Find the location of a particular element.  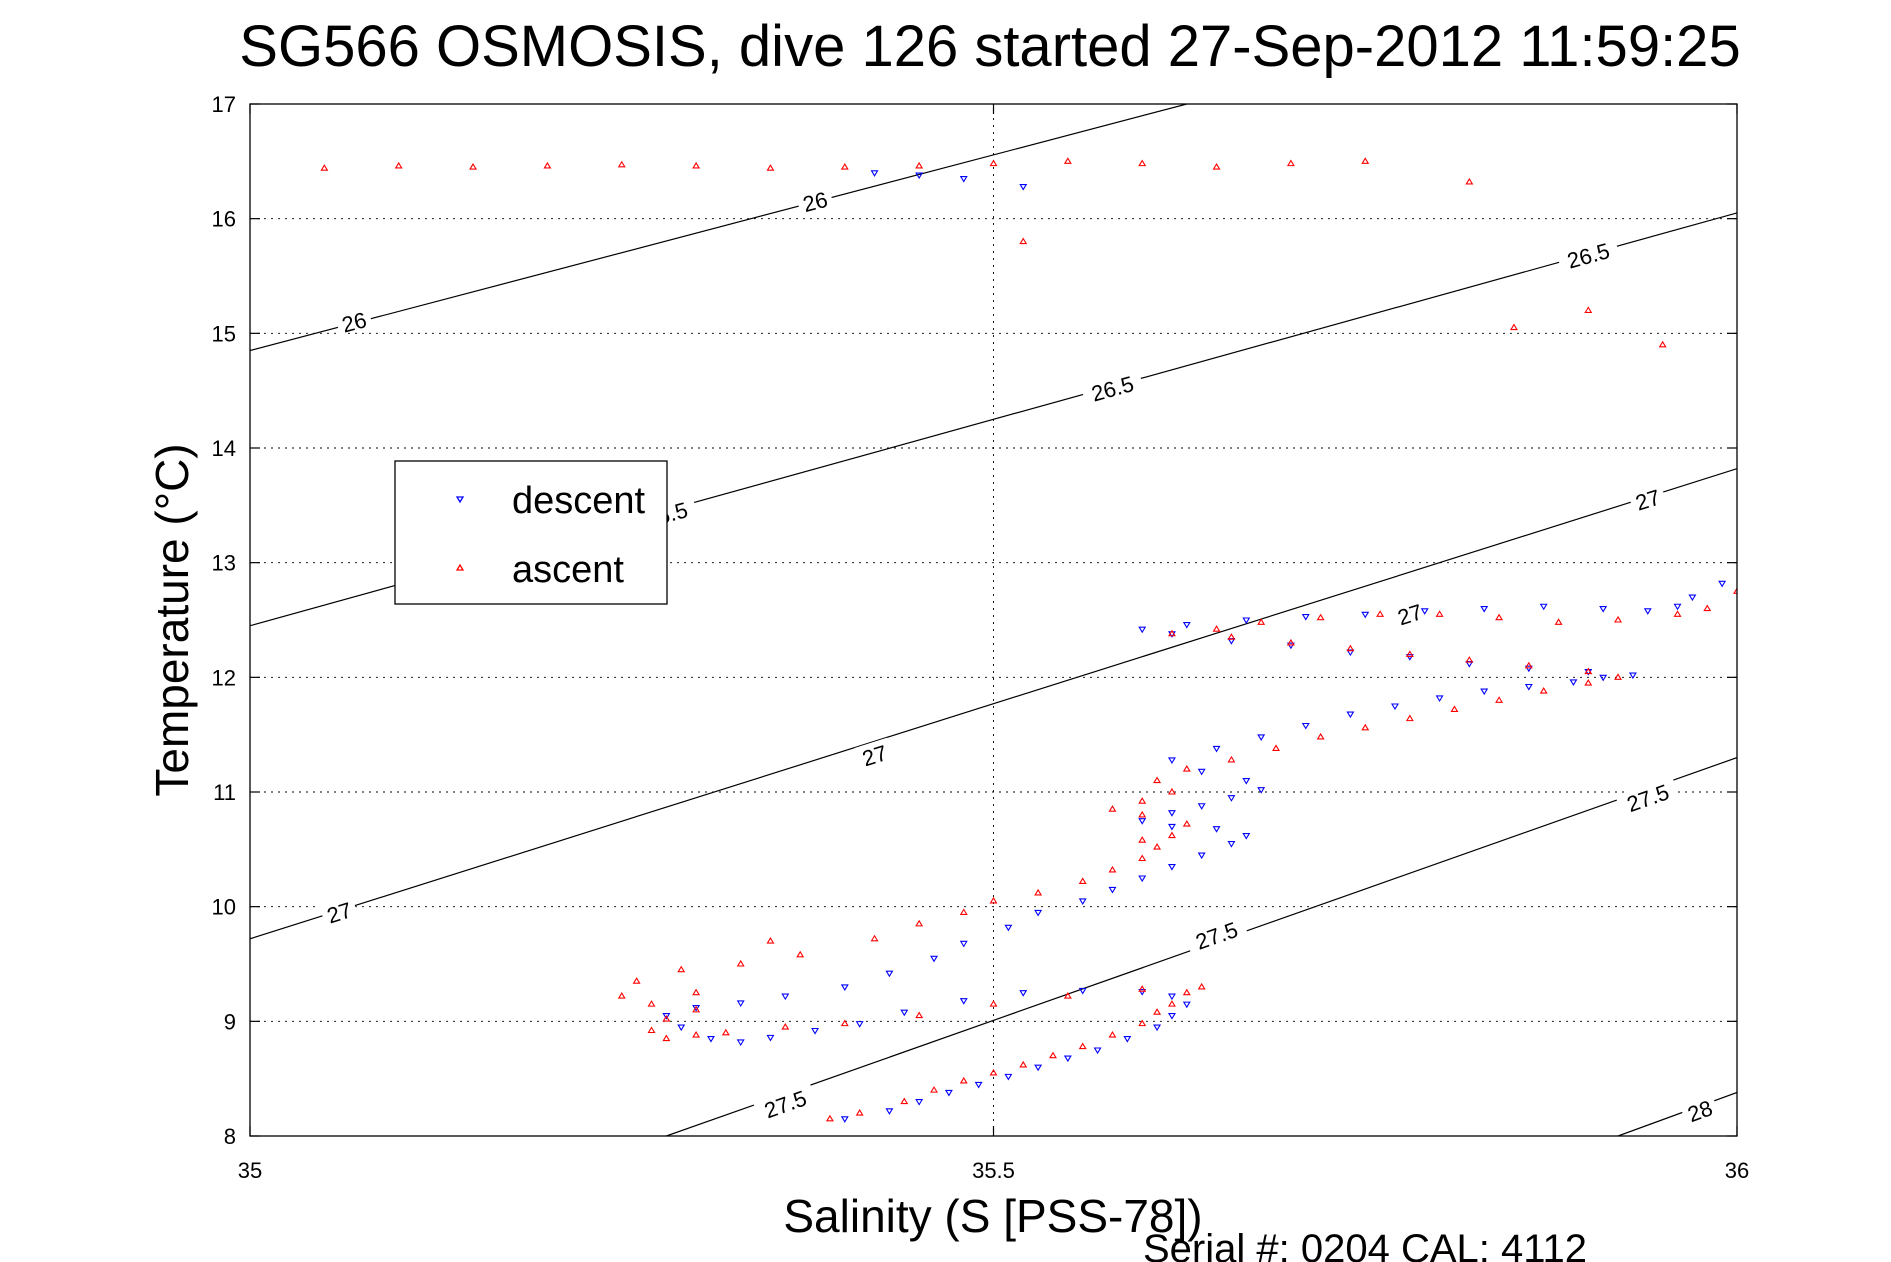

y-tick-label: 9 is located at coordinates (230, 1021).